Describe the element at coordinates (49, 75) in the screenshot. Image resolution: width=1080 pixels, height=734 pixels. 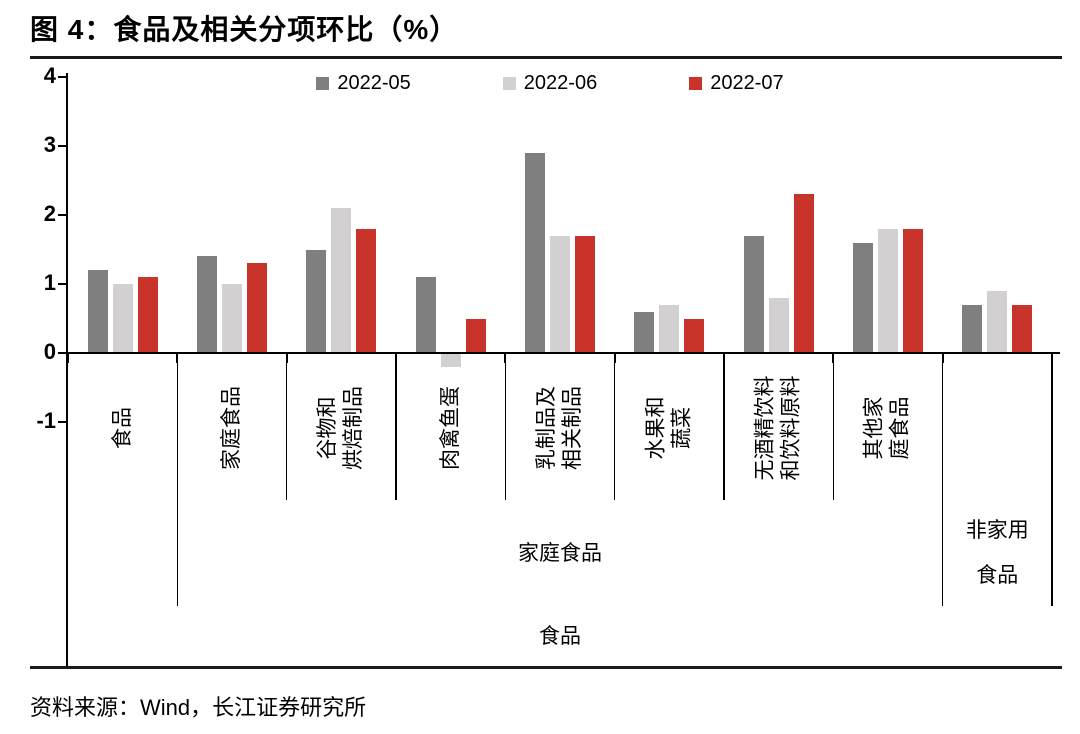
I see `y-axis-tick-label: 4` at that location.